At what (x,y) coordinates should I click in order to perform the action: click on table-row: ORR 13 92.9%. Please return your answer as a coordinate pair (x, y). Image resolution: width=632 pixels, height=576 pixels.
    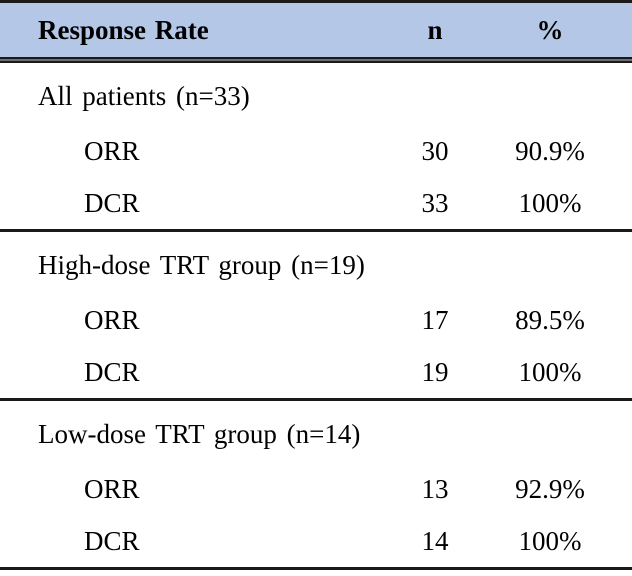
    Looking at the image, I should click on (316, 489).